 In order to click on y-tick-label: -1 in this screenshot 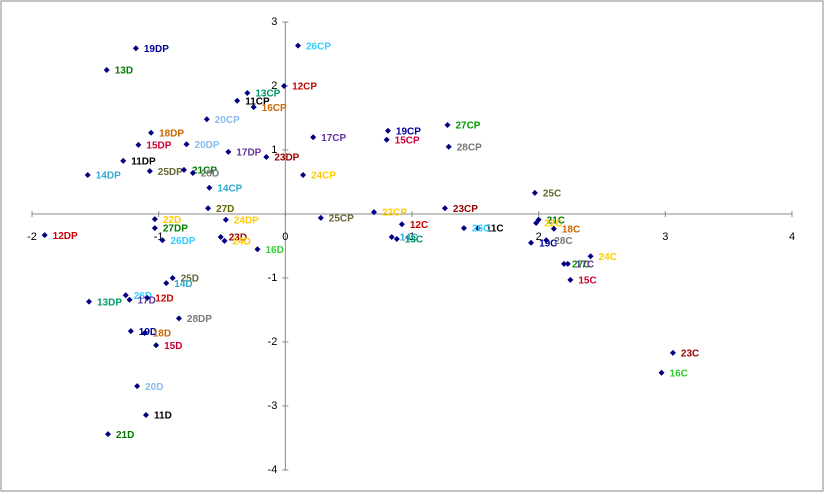, I will do `click(273, 278)`.